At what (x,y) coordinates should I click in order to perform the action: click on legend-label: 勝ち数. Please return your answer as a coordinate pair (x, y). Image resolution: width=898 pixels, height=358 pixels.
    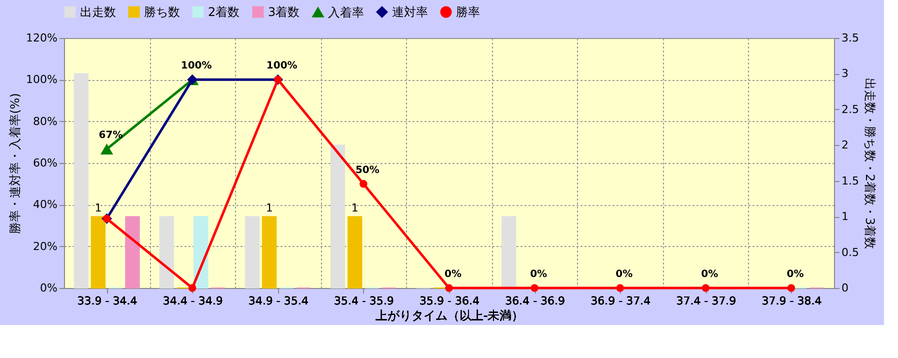
    Looking at the image, I should click on (162, 12).